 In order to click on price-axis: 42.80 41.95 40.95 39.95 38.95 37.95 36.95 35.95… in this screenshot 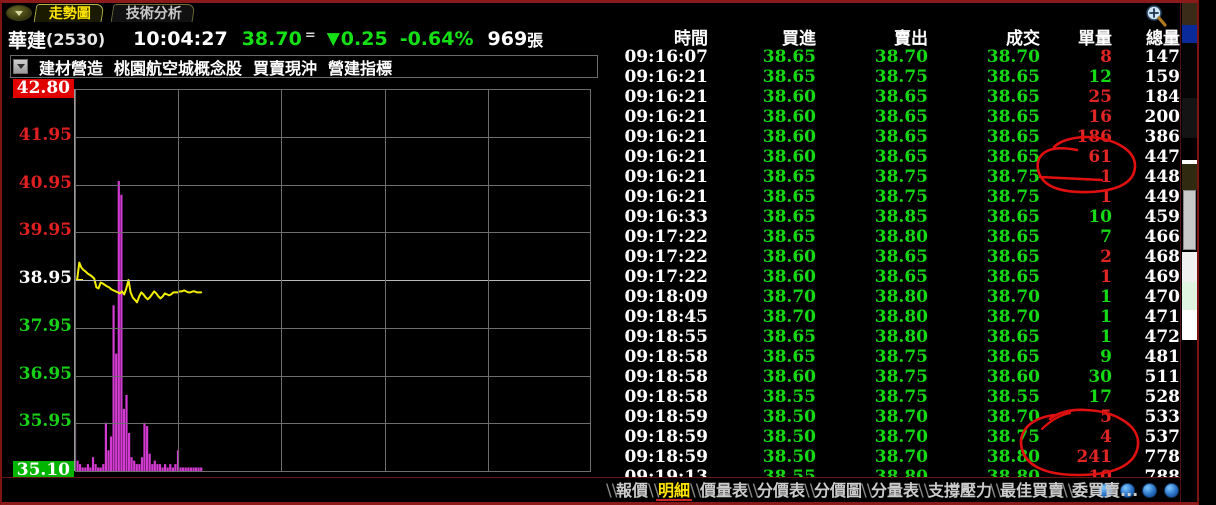, I will do `click(38, 280)`.